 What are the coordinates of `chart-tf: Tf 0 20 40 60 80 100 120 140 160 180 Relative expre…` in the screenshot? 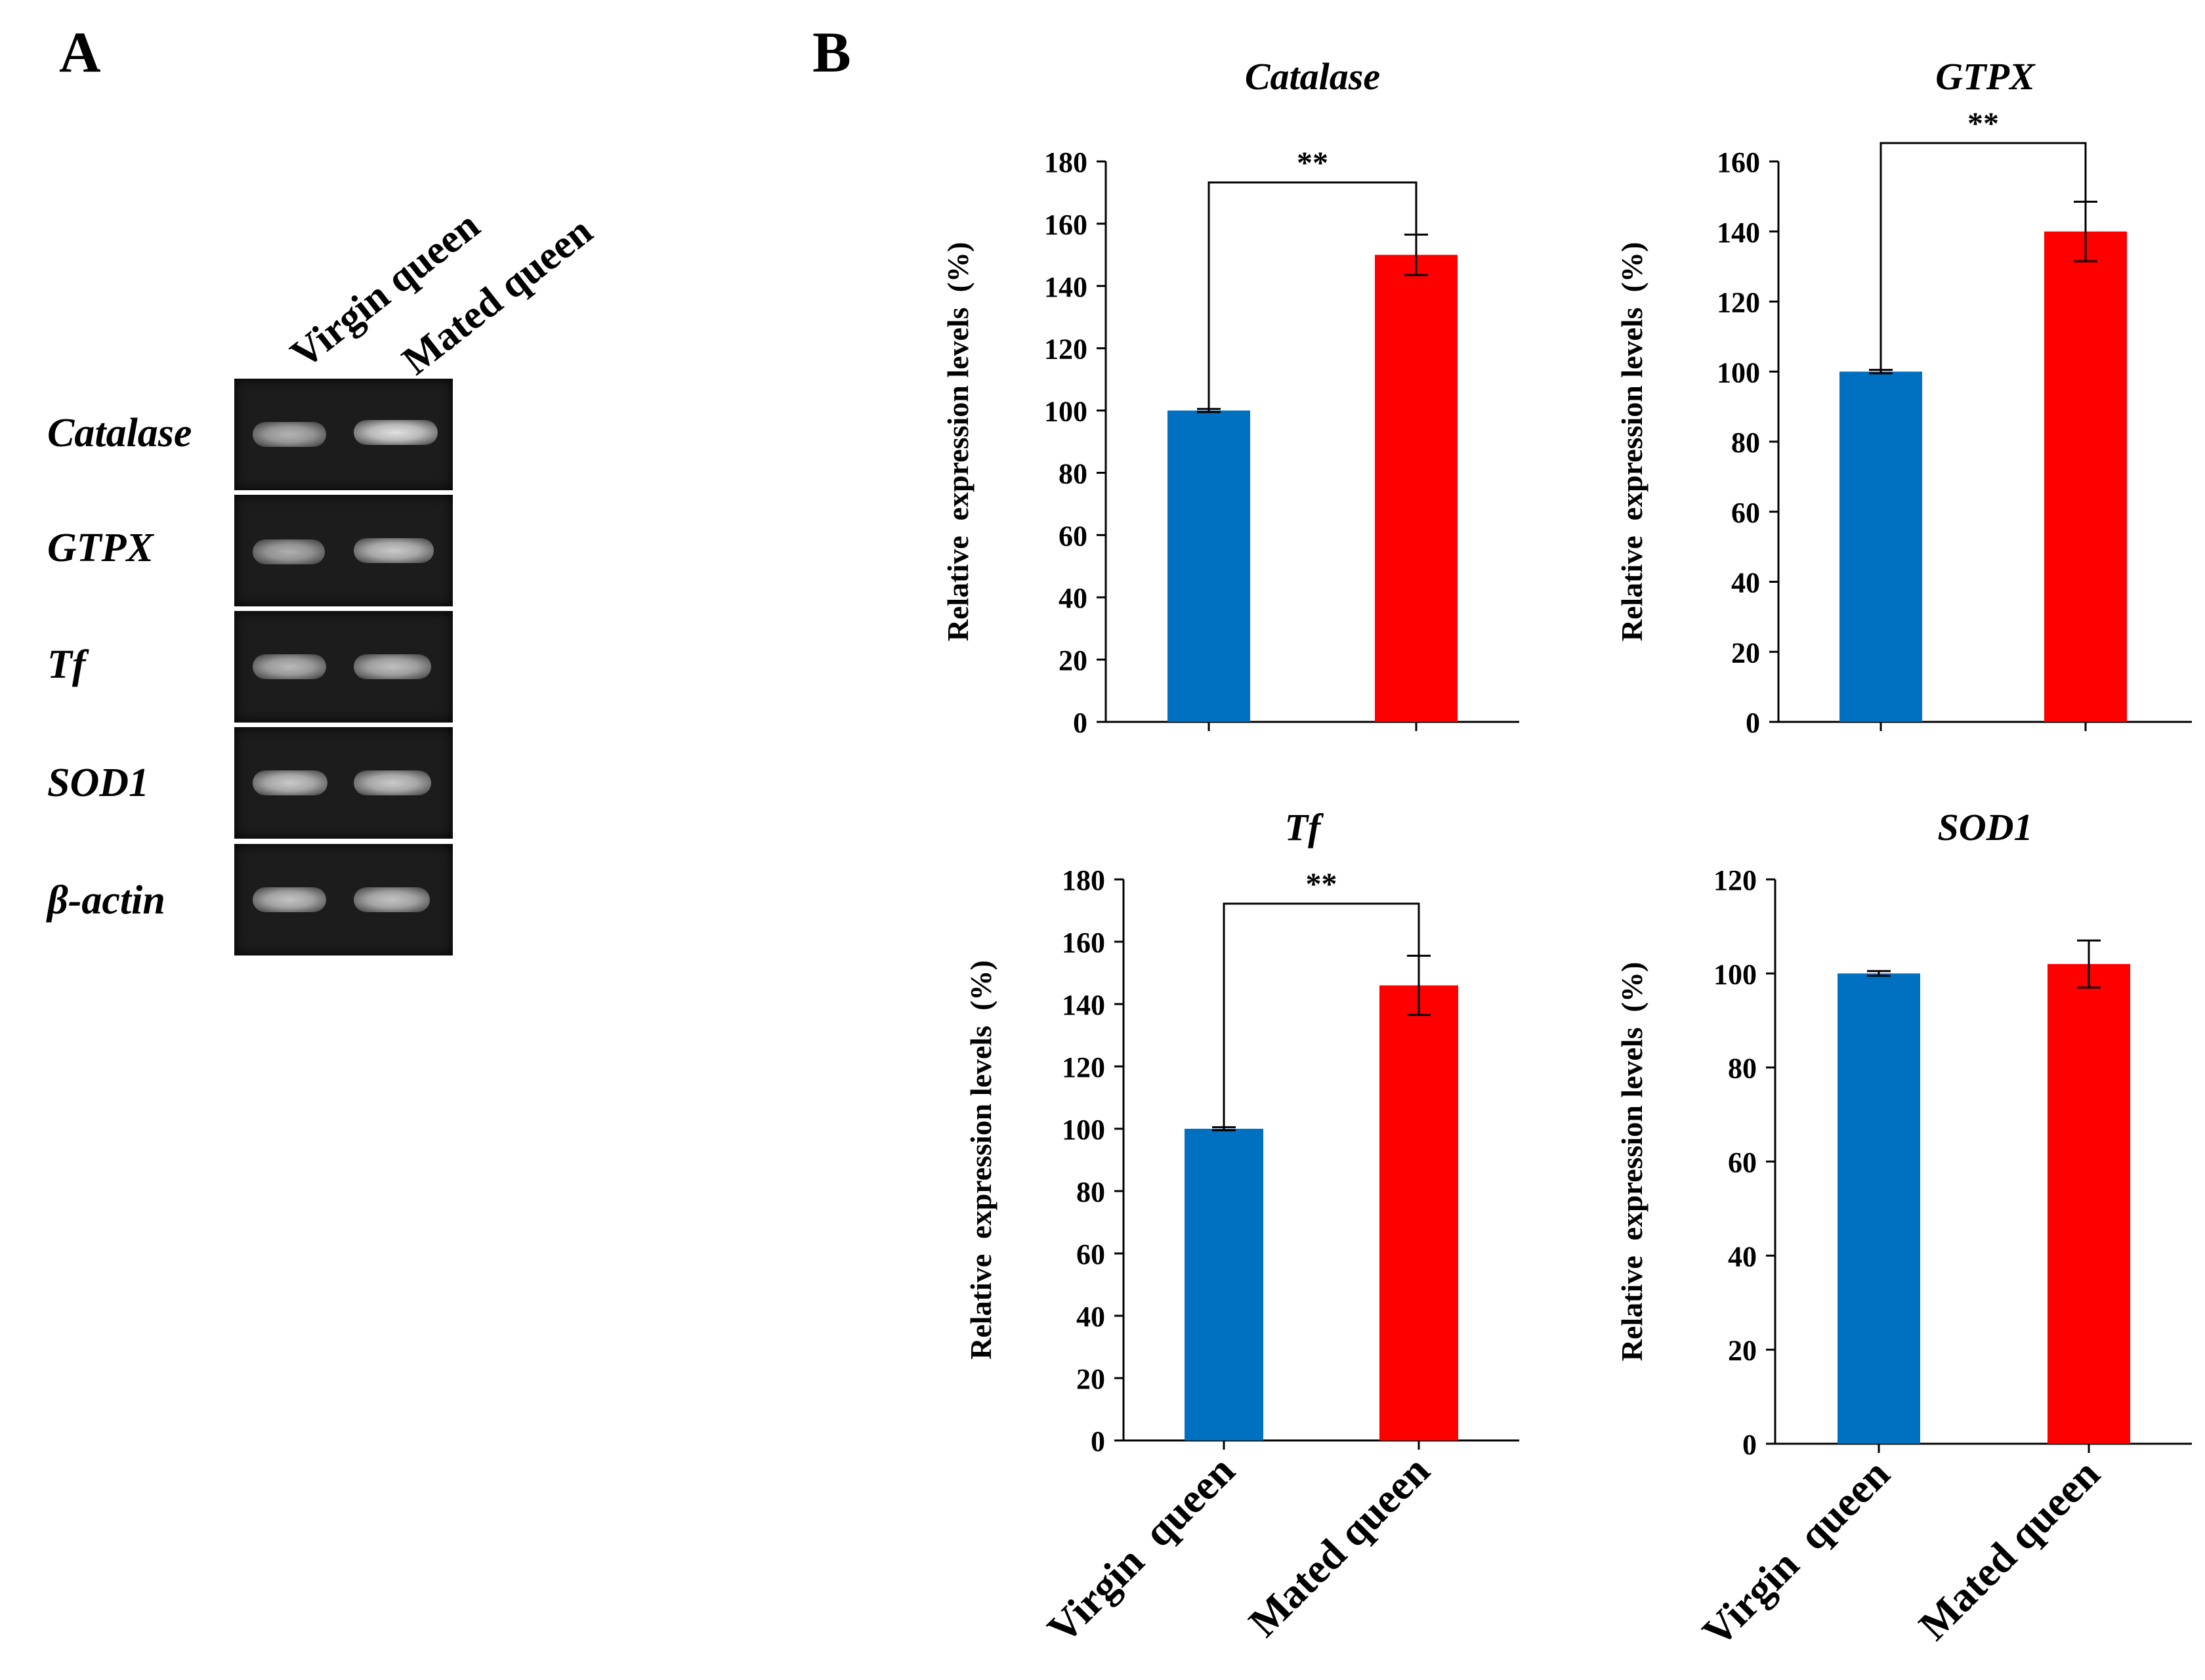 It's located at (1241, 1229).